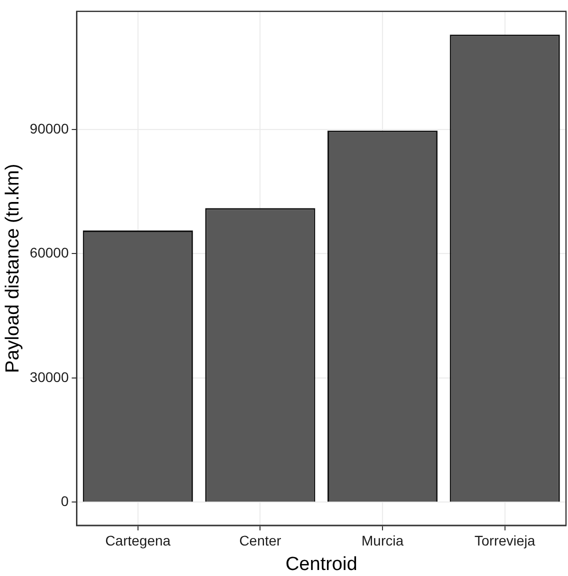  What do you see at coordinates (138, 540) in the screenshot?
I see `x-tick-label: Cartegena` at bounding box center [138, 540].